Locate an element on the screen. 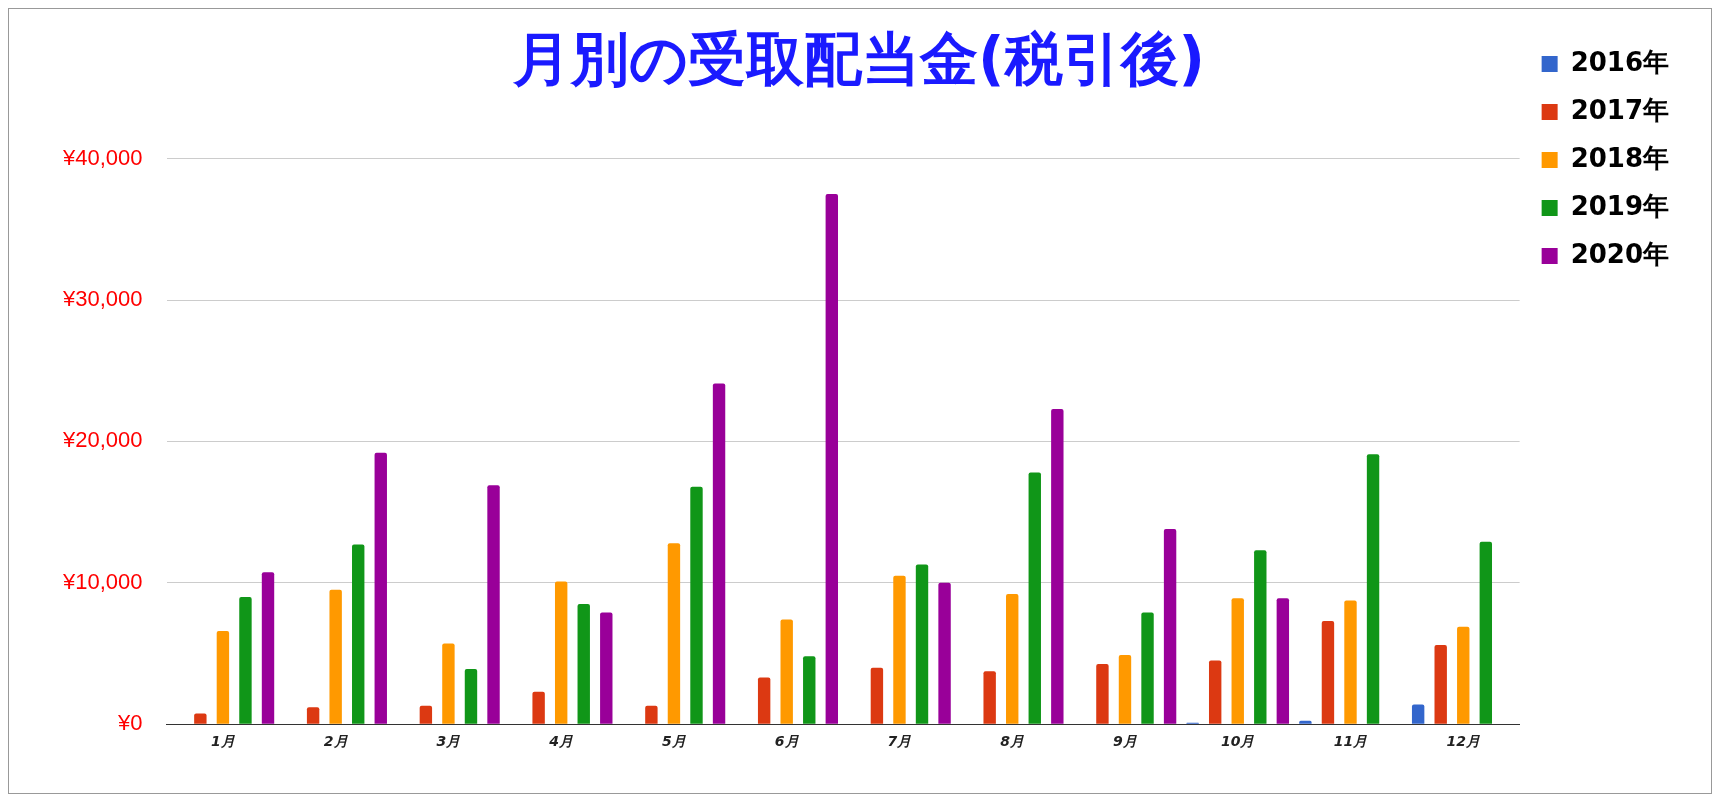  x-tick-label: 4月 is located at coordinates (561, 741).